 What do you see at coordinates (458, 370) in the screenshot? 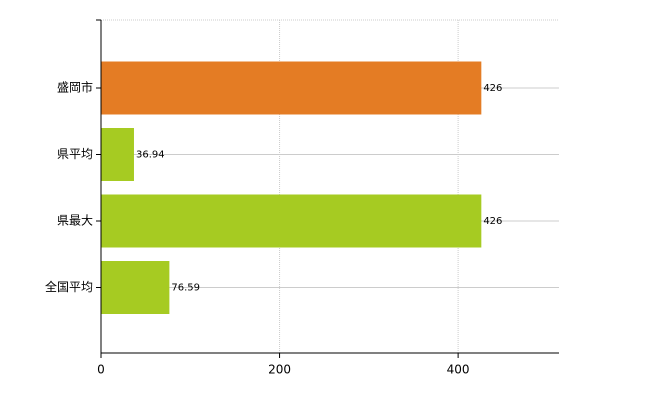
I see `x-tick-label: 400` at bounding box center [458, 370].